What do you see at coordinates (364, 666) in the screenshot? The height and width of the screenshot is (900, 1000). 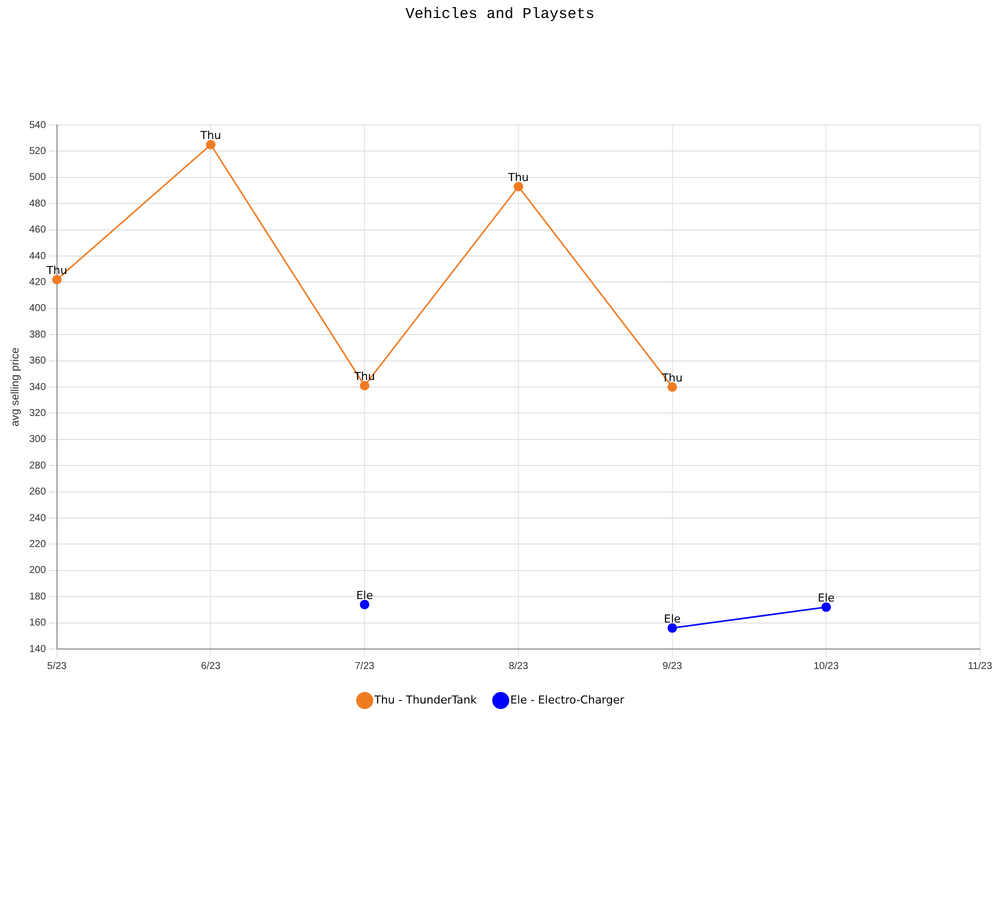 I see `x-tick-label: 7/23` at bounding box center [364, 666].